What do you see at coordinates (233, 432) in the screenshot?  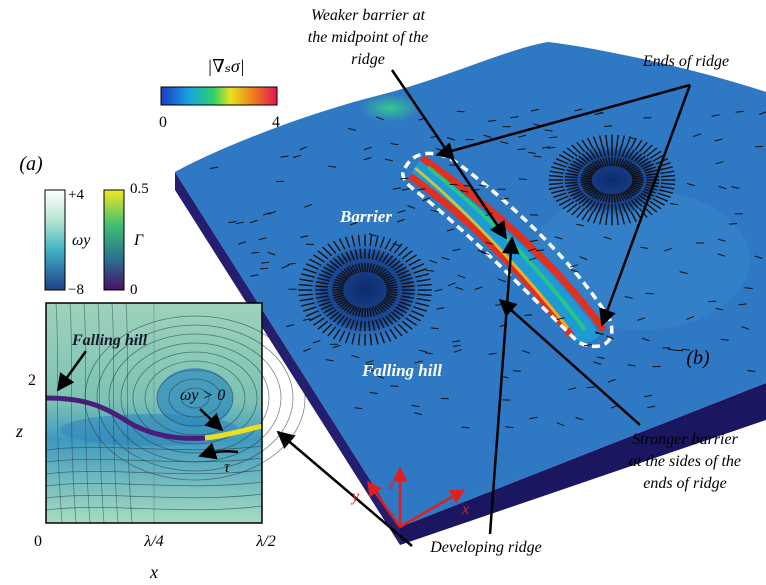 I see `ridge-curve` at bounding box center [233, 432].